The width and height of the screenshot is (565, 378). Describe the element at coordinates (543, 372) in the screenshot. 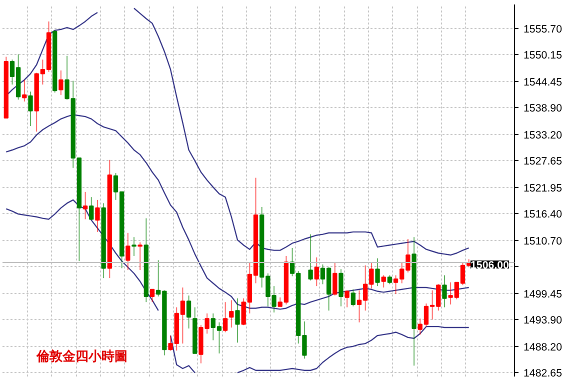

I see `y-tick-label: 1482.65` at that location.